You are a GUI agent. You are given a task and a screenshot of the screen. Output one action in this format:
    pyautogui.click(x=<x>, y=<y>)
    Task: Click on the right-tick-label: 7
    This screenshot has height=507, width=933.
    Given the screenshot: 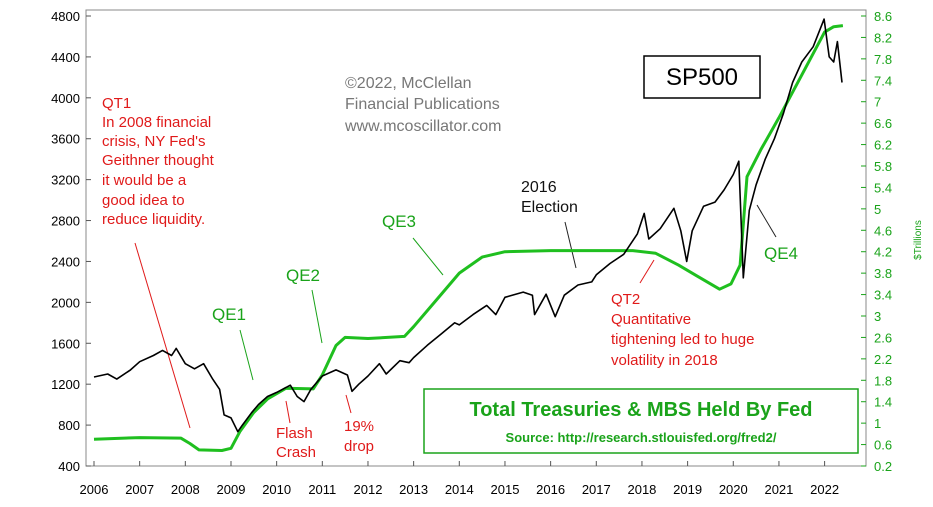 What is the action you would take?
    pyautogui.click(x=877, y=102)
    